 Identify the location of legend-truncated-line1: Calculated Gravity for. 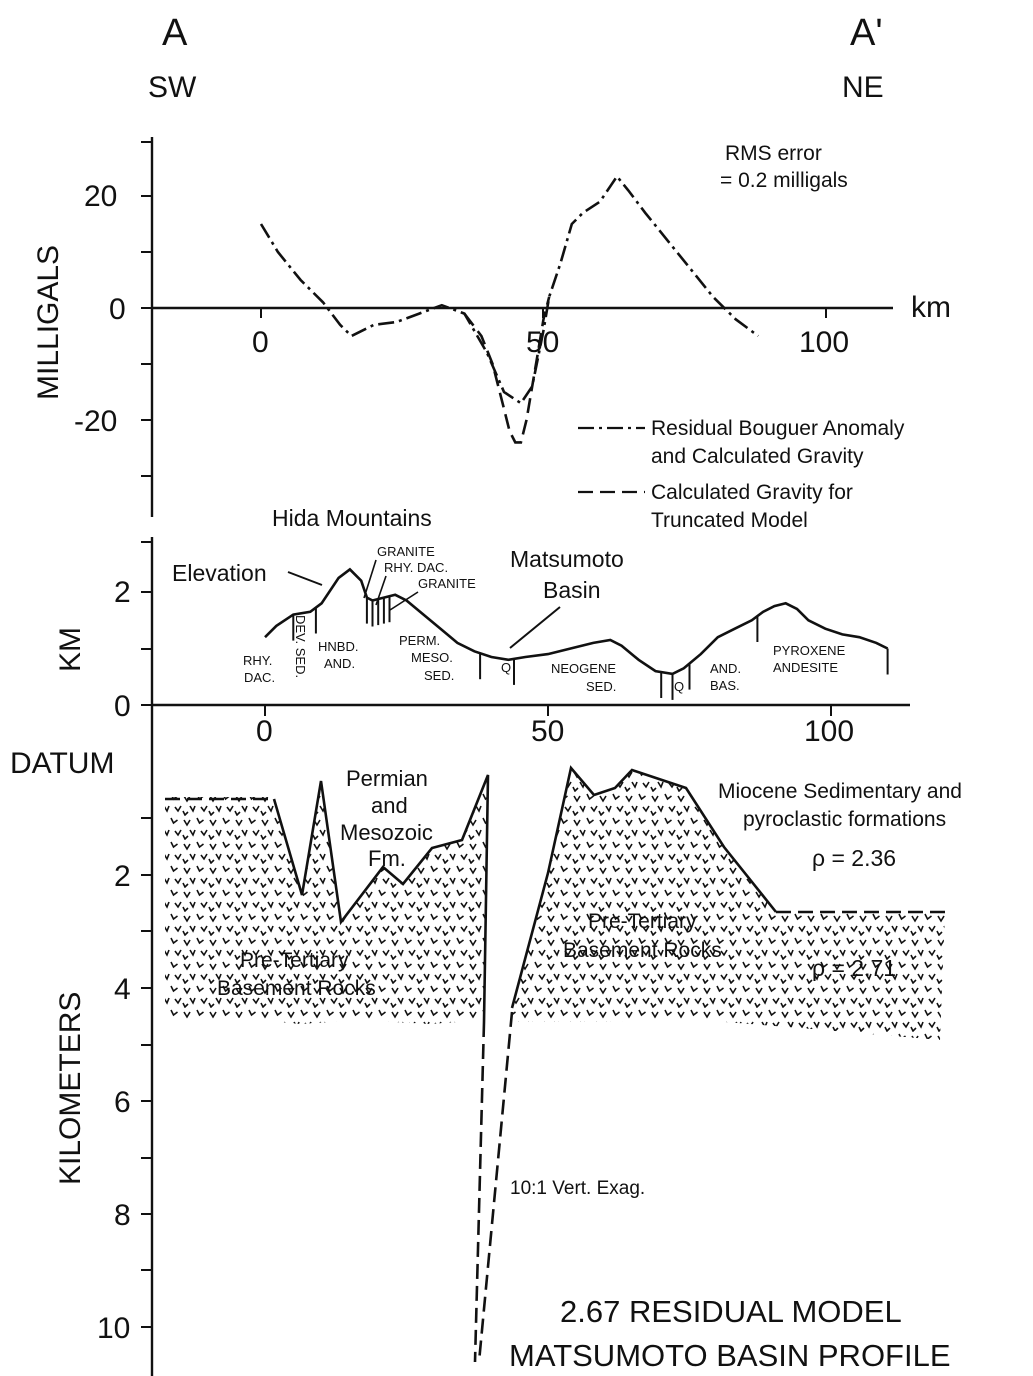
(752, 492).